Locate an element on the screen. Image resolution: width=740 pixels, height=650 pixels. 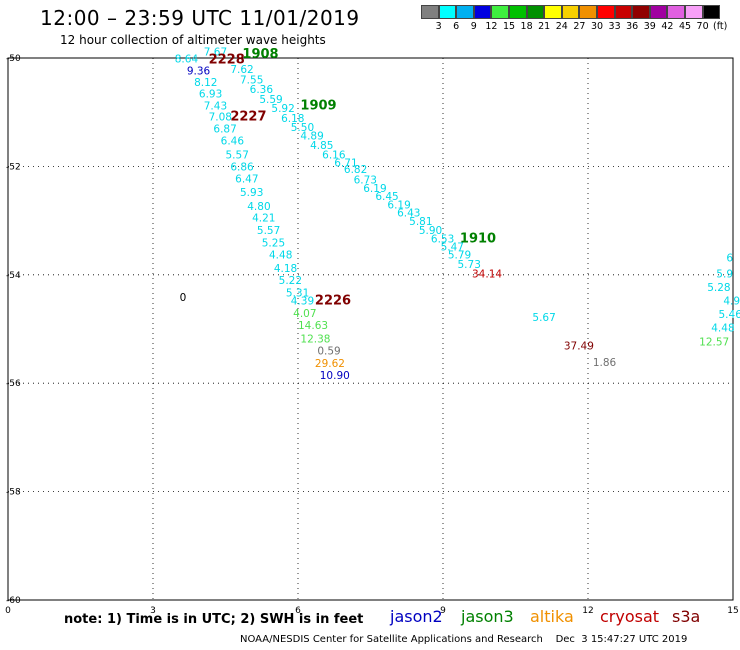
legend-label: 12 is located at coordinates (491, 26).